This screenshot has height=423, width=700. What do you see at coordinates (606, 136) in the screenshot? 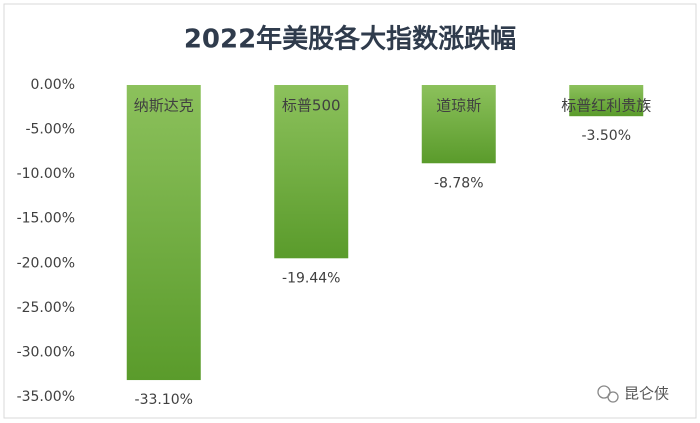
I see `value-label: -3.50%` at bounding box center [606, 136].